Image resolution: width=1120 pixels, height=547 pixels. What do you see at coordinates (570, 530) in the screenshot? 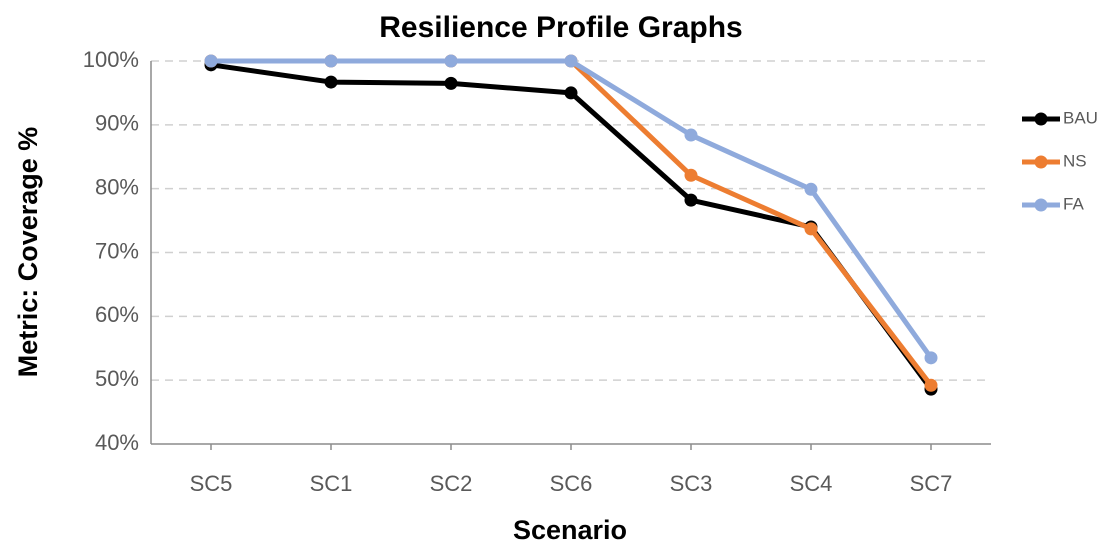
I see `x-axis-label: Scenario` at bounding box center [570, 530].